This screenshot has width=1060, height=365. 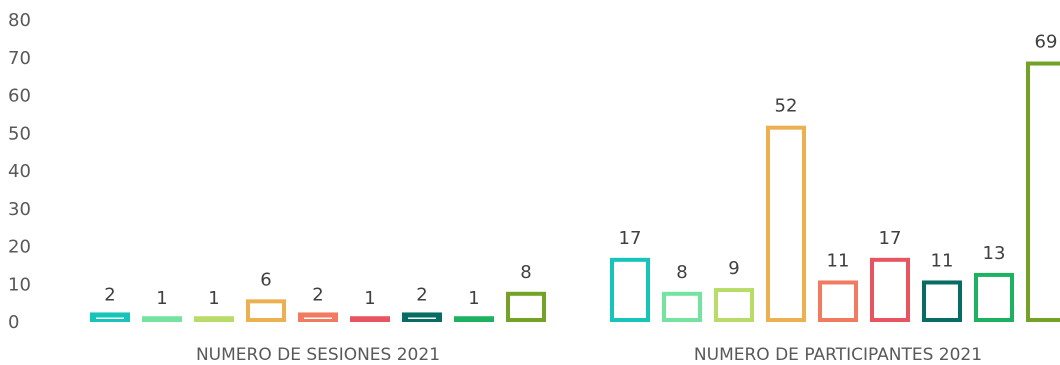 I want to click on data-label: 13, so click(x=994, y=253).